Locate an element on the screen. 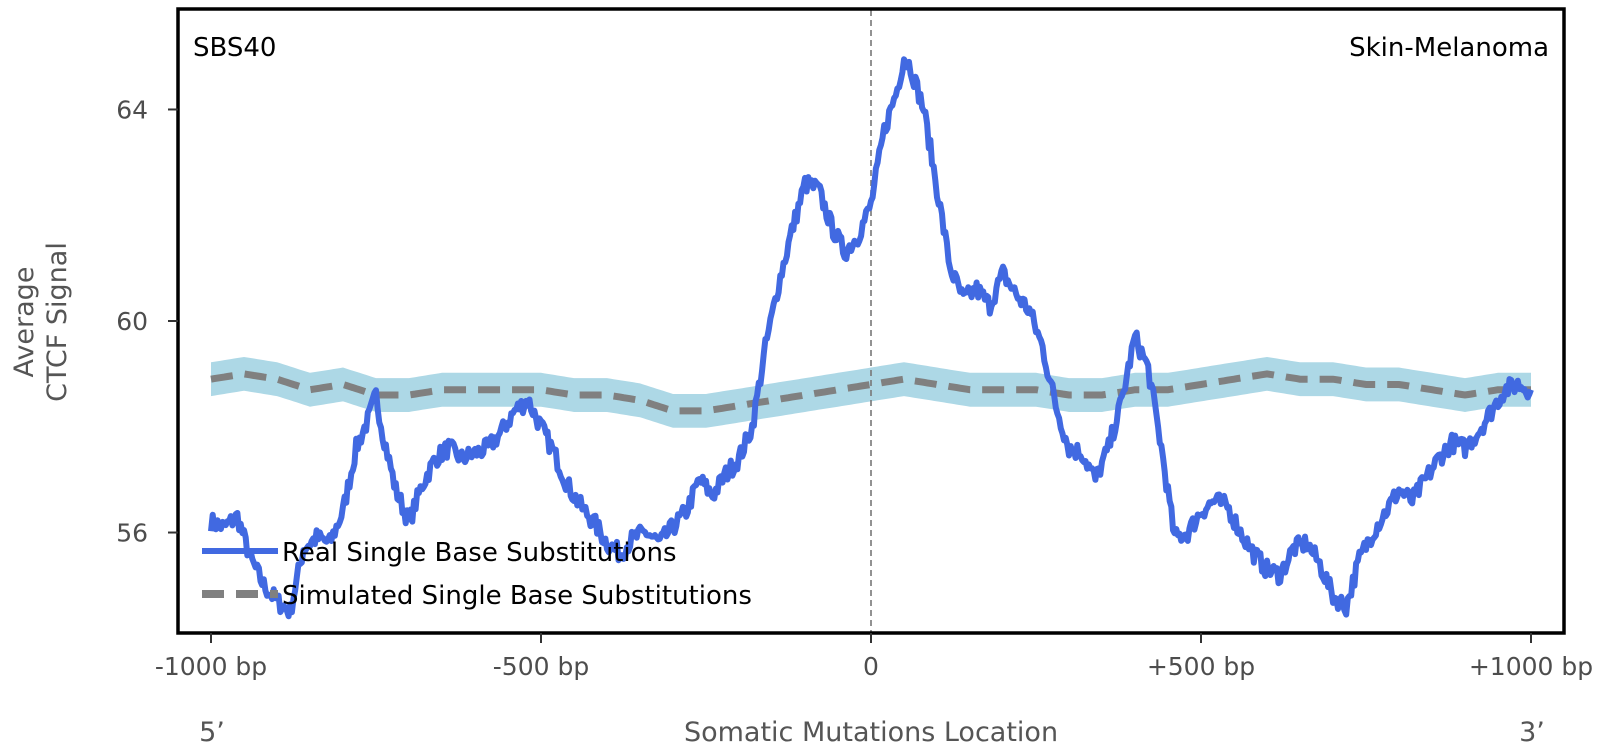  y-axis-ticks: 56 60 64 is located at coordinates (147, 321).